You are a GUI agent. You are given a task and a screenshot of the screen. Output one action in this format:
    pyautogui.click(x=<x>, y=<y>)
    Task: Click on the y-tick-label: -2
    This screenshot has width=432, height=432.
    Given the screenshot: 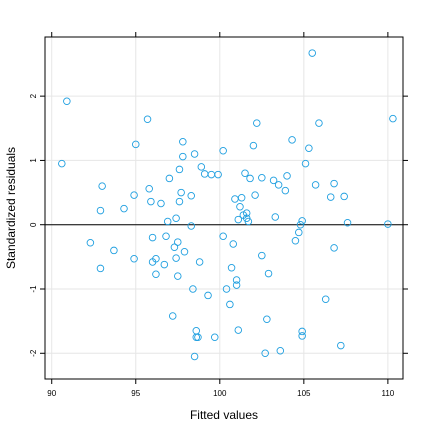 What is the action you would take?
    pyautogui.click(x=33, y=353)
    